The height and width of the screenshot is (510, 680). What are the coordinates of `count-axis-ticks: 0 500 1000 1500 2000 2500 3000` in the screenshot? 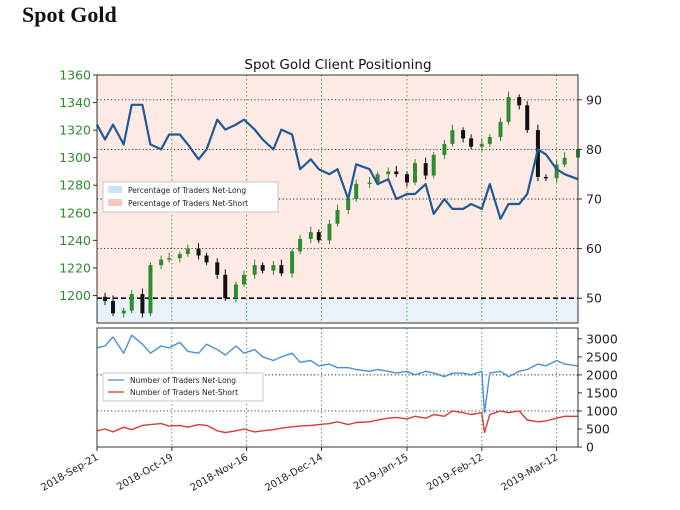 It's located at (598, 393).